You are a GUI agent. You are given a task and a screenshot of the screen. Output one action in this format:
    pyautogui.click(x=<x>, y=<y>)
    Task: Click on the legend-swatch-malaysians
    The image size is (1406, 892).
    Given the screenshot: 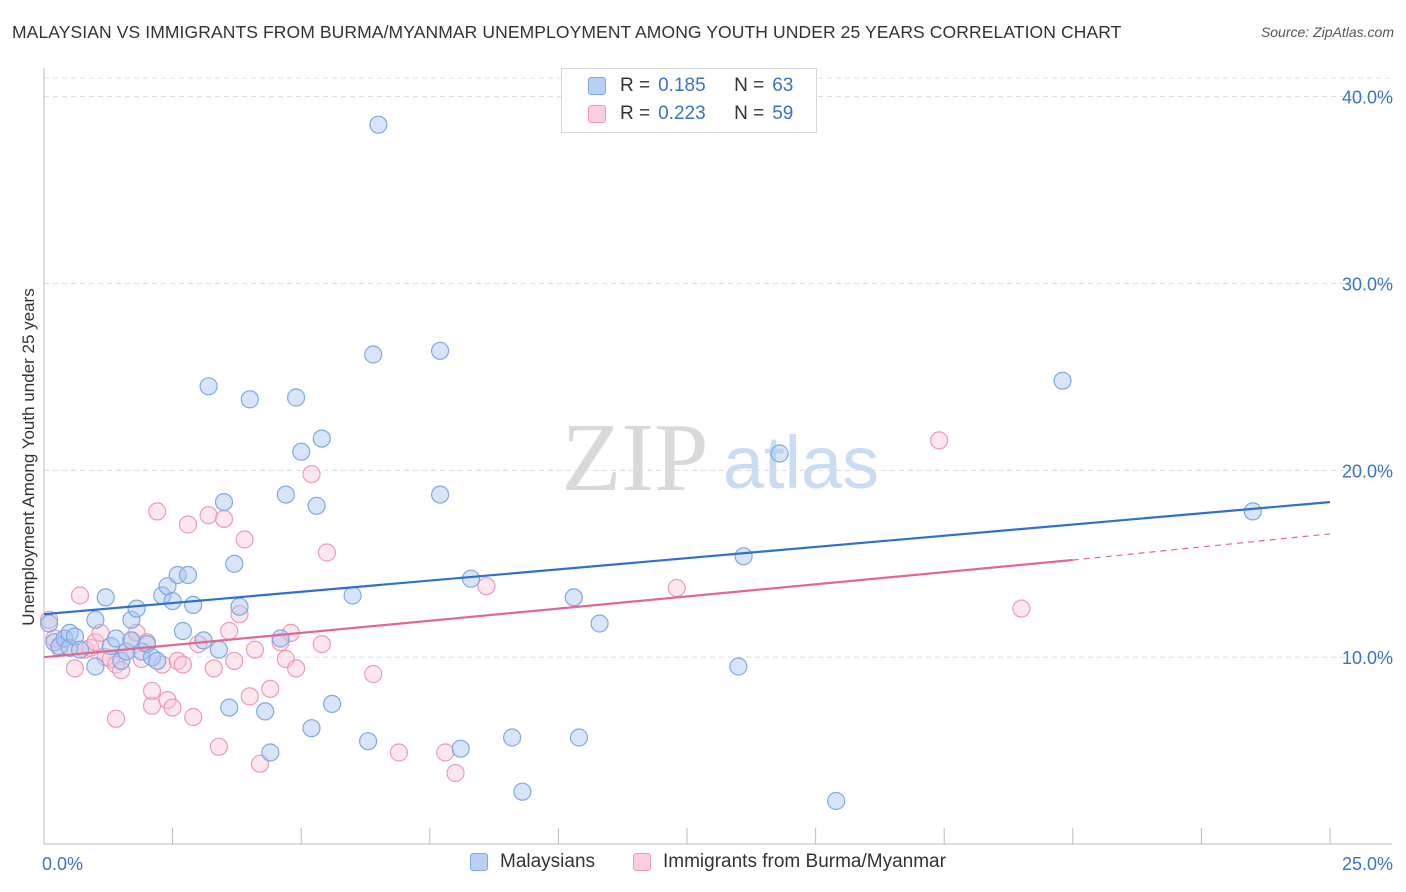 What is the action you would take?
    pyautogui.click(x=479, y=862)
    